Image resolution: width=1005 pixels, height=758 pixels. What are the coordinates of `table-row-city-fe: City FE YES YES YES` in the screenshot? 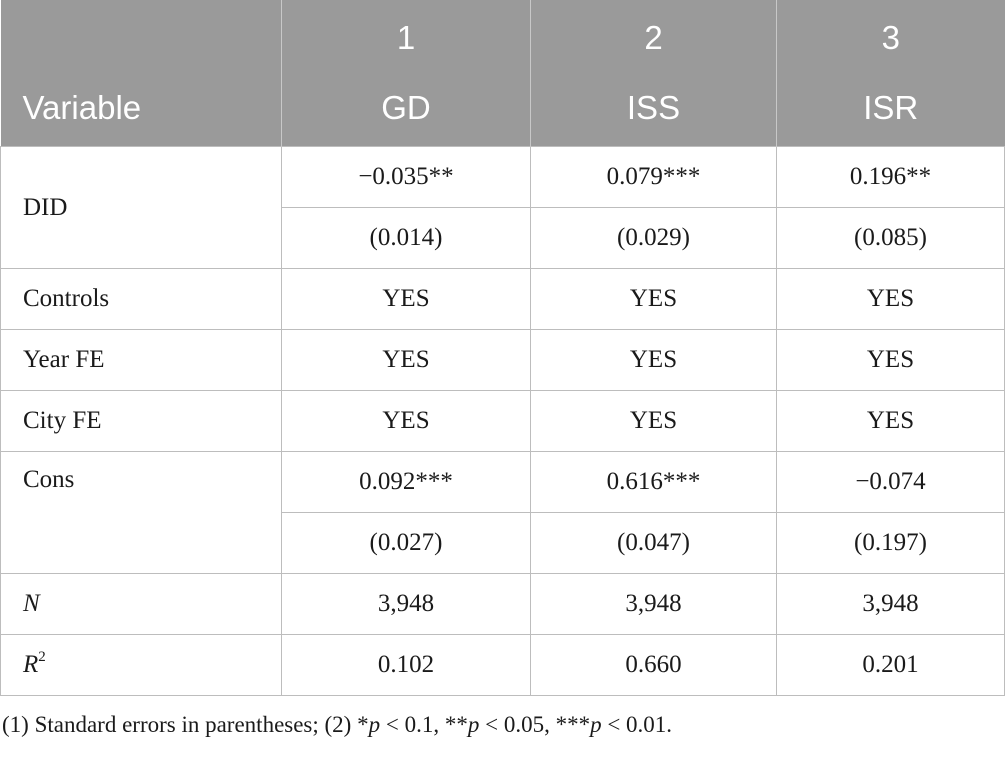 It's located at (502, 421).